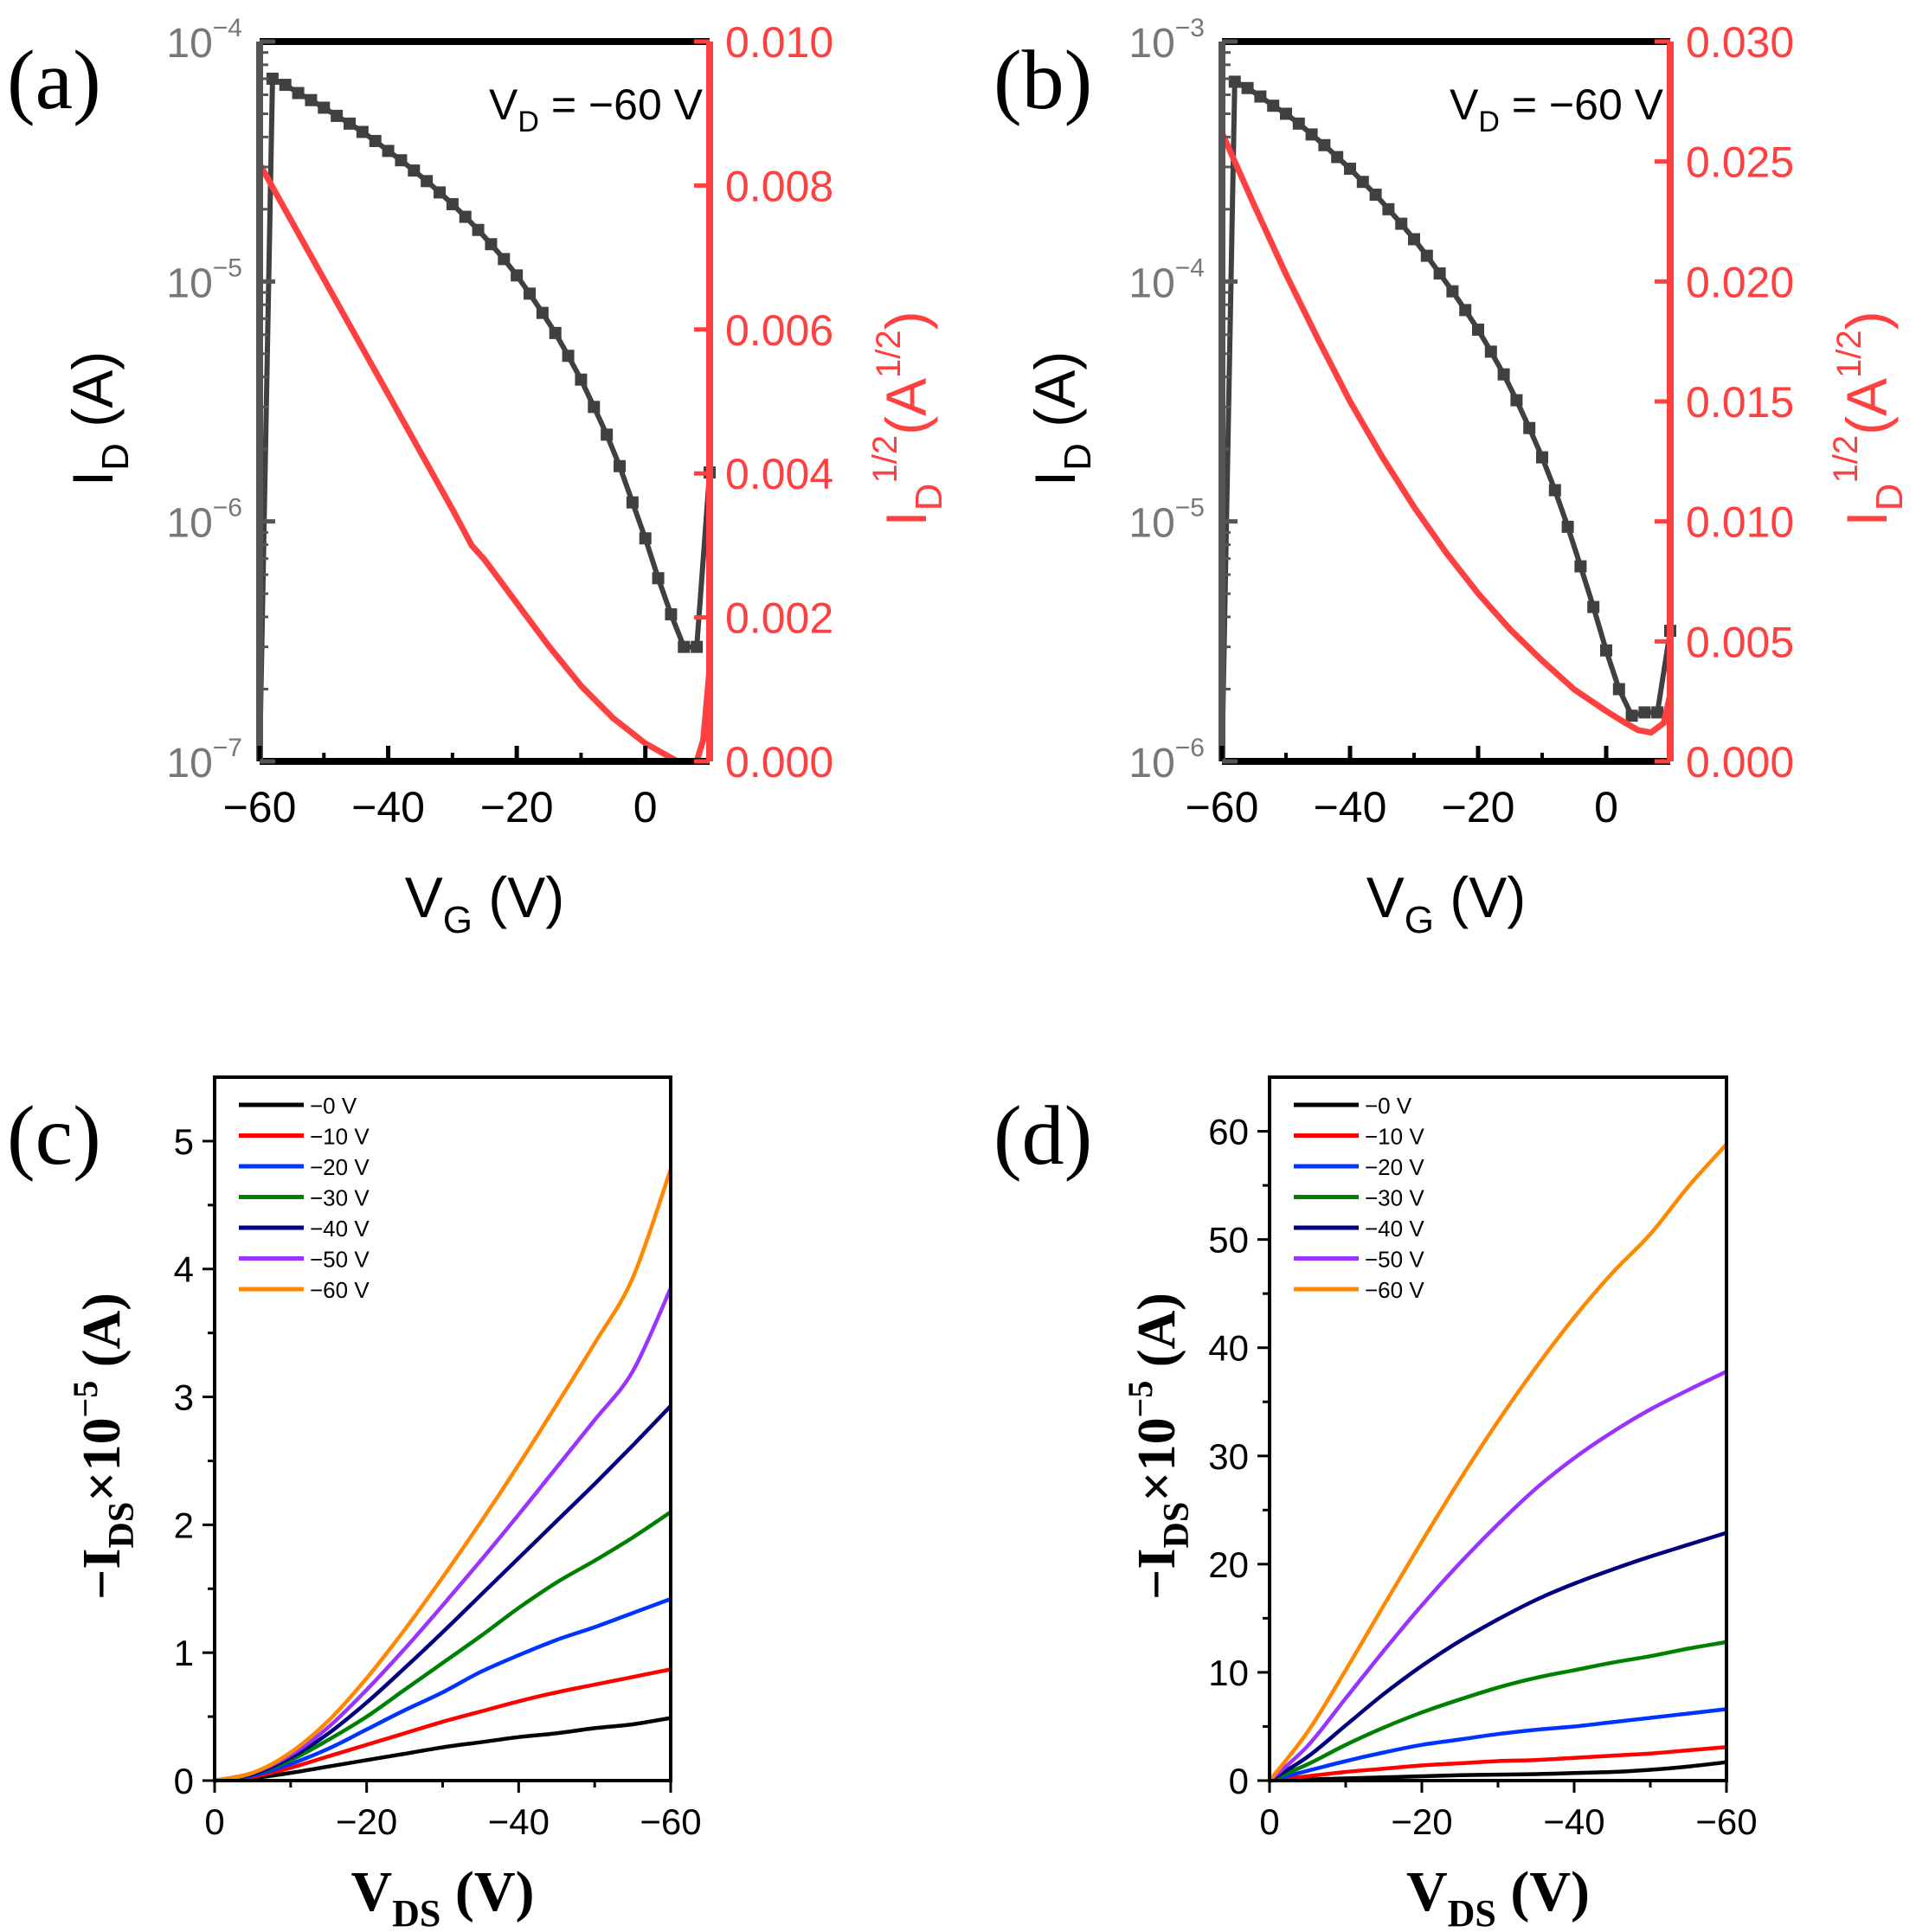  What do you see at coordinates (1229, 1673) in the screenshot?
I see `y-tick-label: 10` at bounding box center [1229, 1673].